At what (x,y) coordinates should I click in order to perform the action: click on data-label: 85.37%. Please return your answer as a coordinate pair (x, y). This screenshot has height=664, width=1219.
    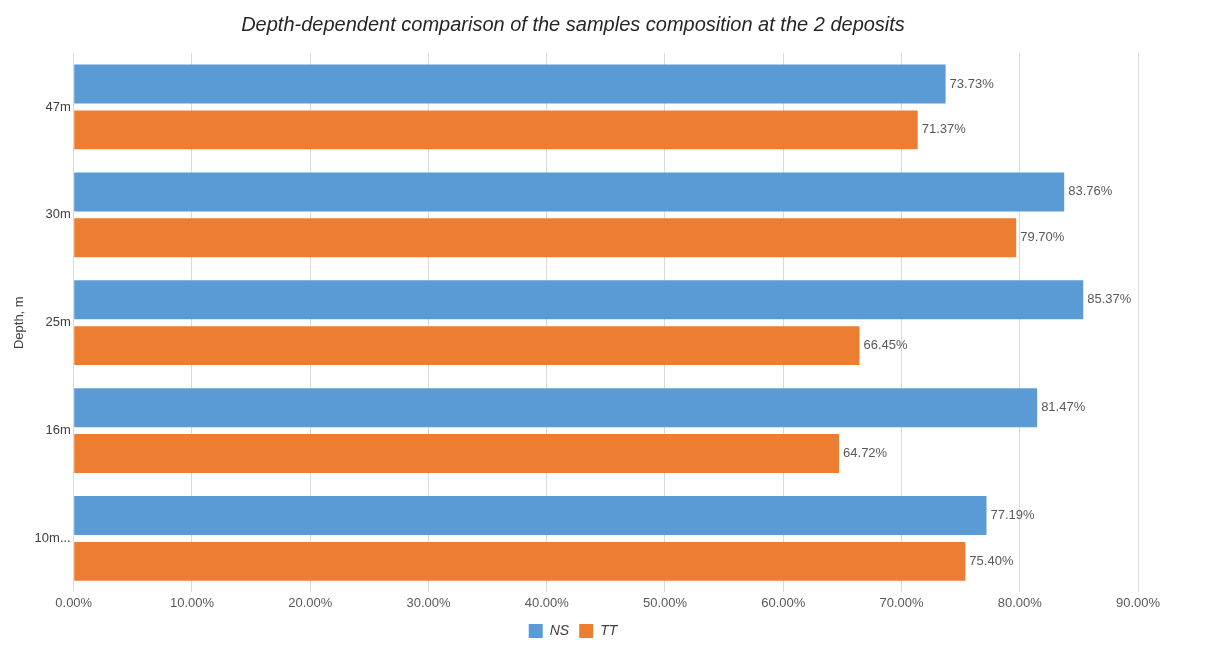
    Looking at the image, I should click on (1109, 299).